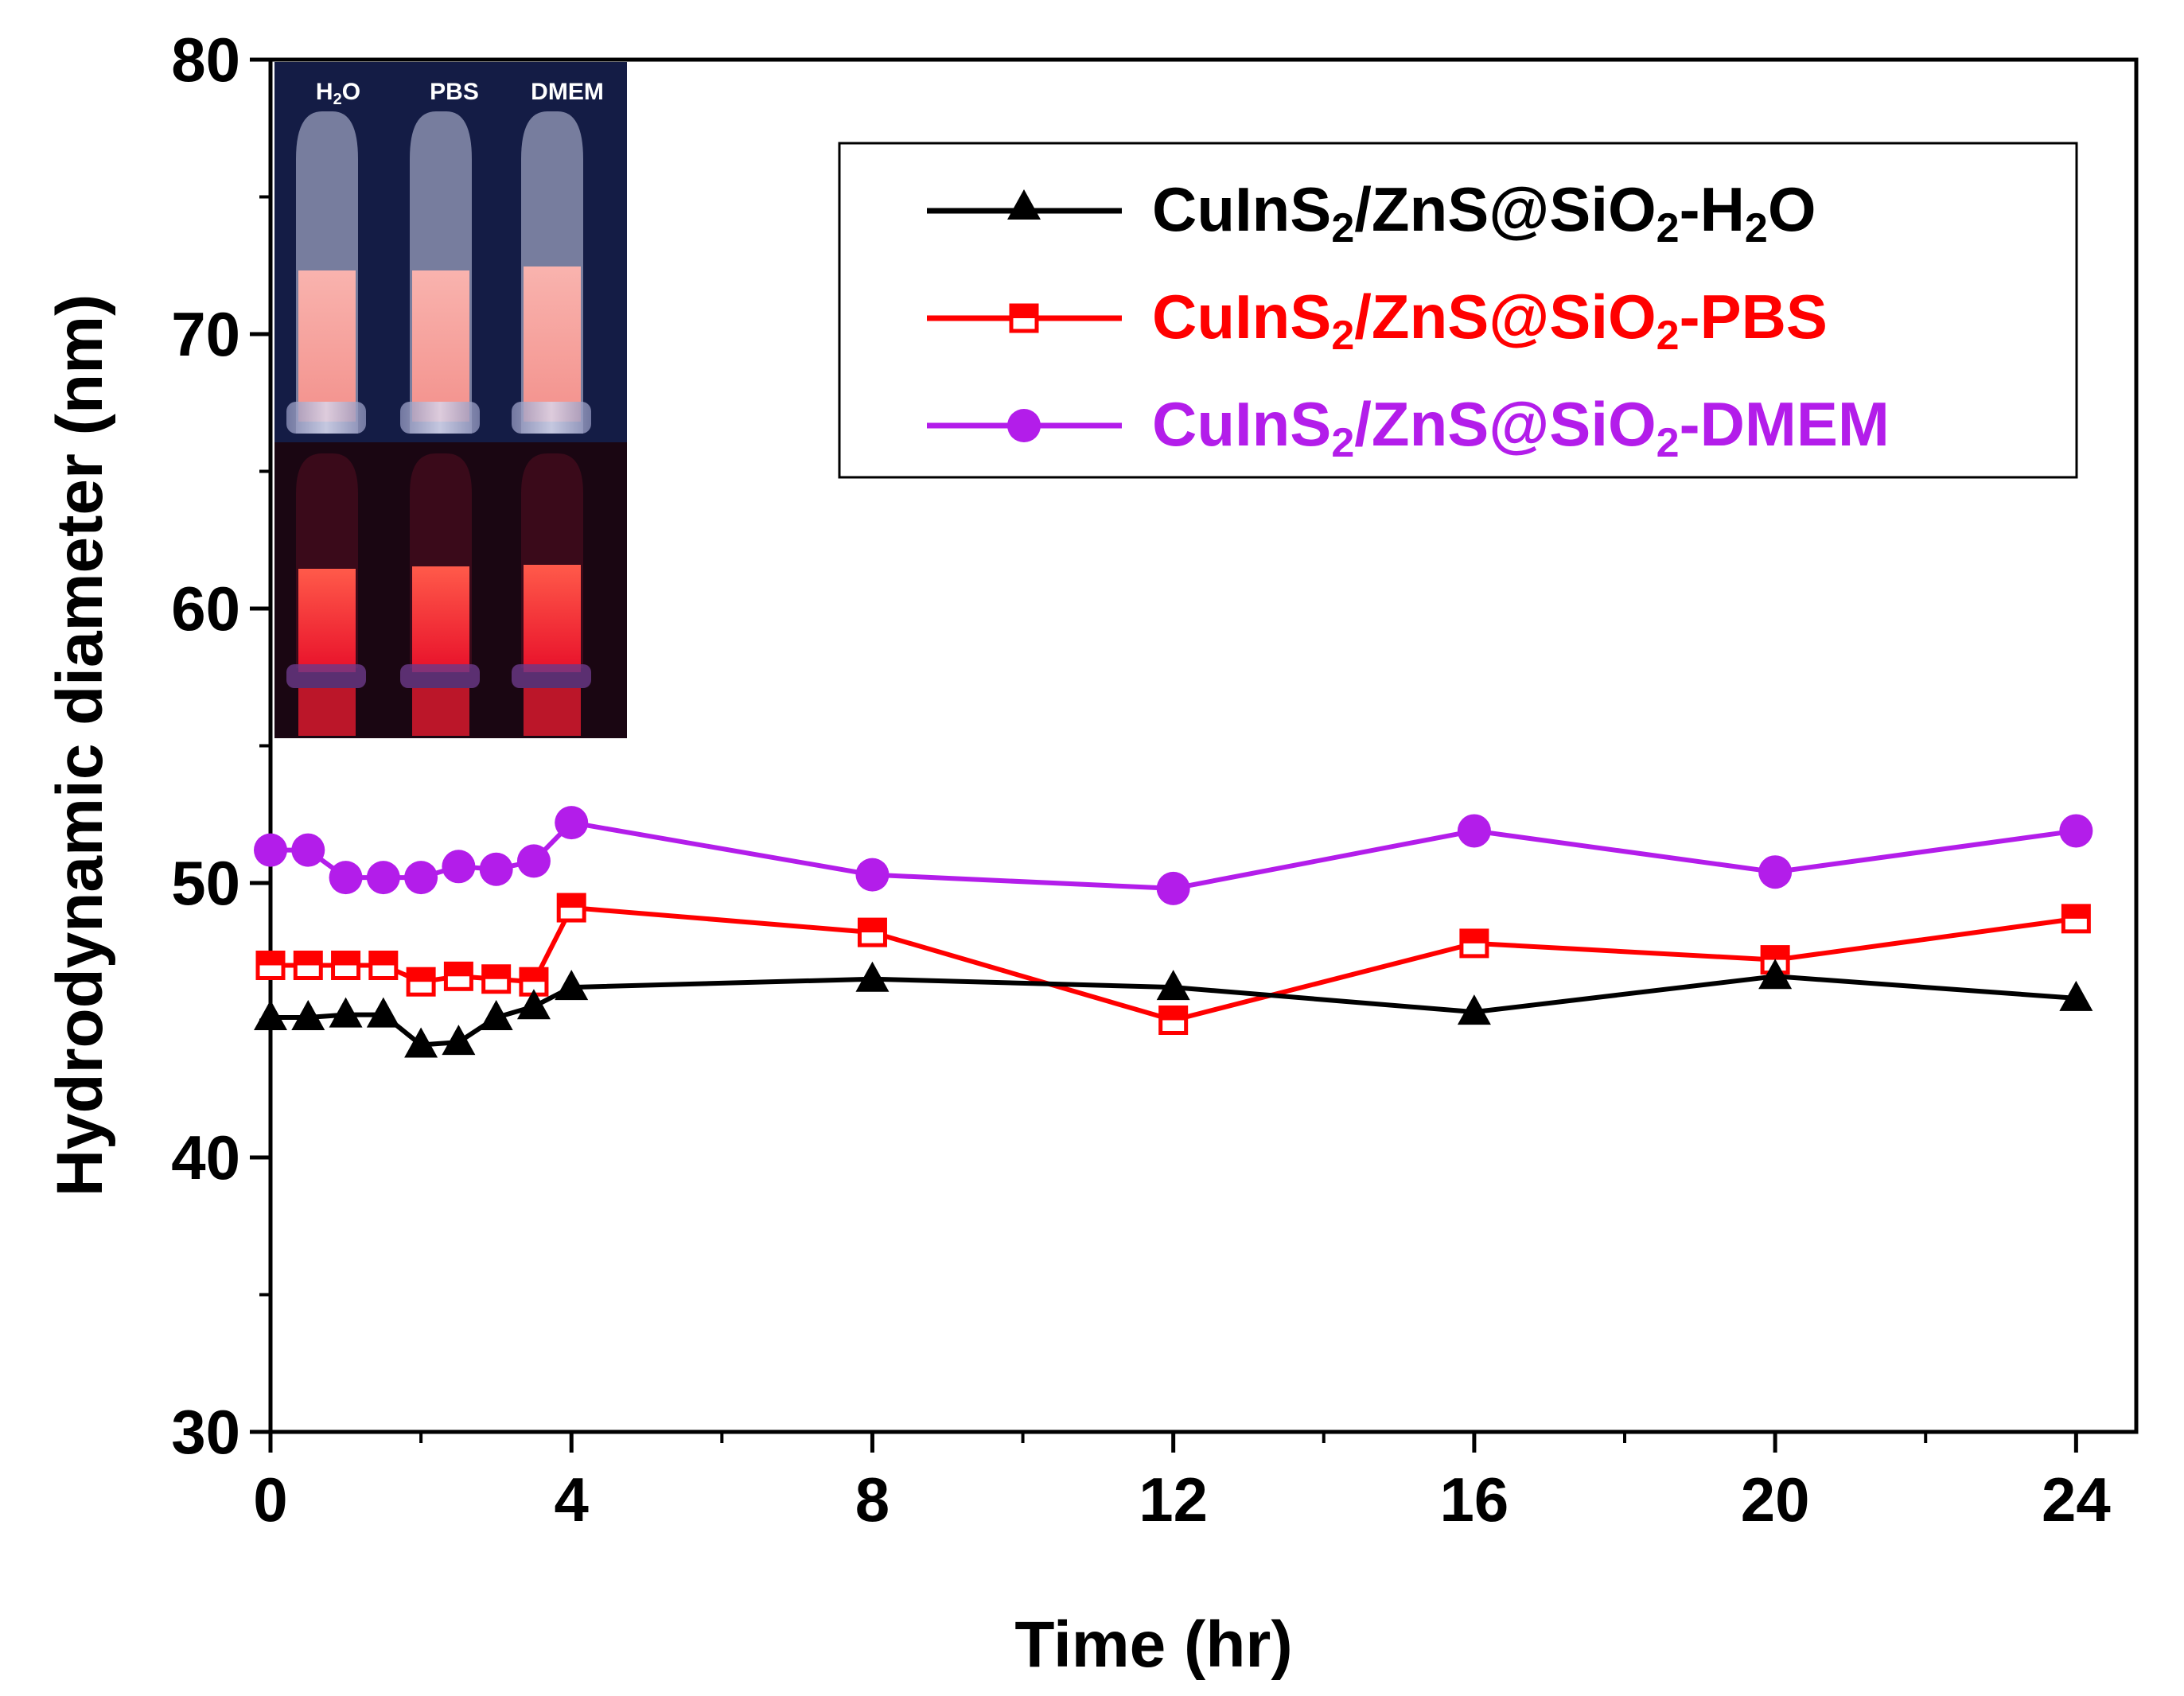  I want to click on series-triangle, so click(1173, 1008).